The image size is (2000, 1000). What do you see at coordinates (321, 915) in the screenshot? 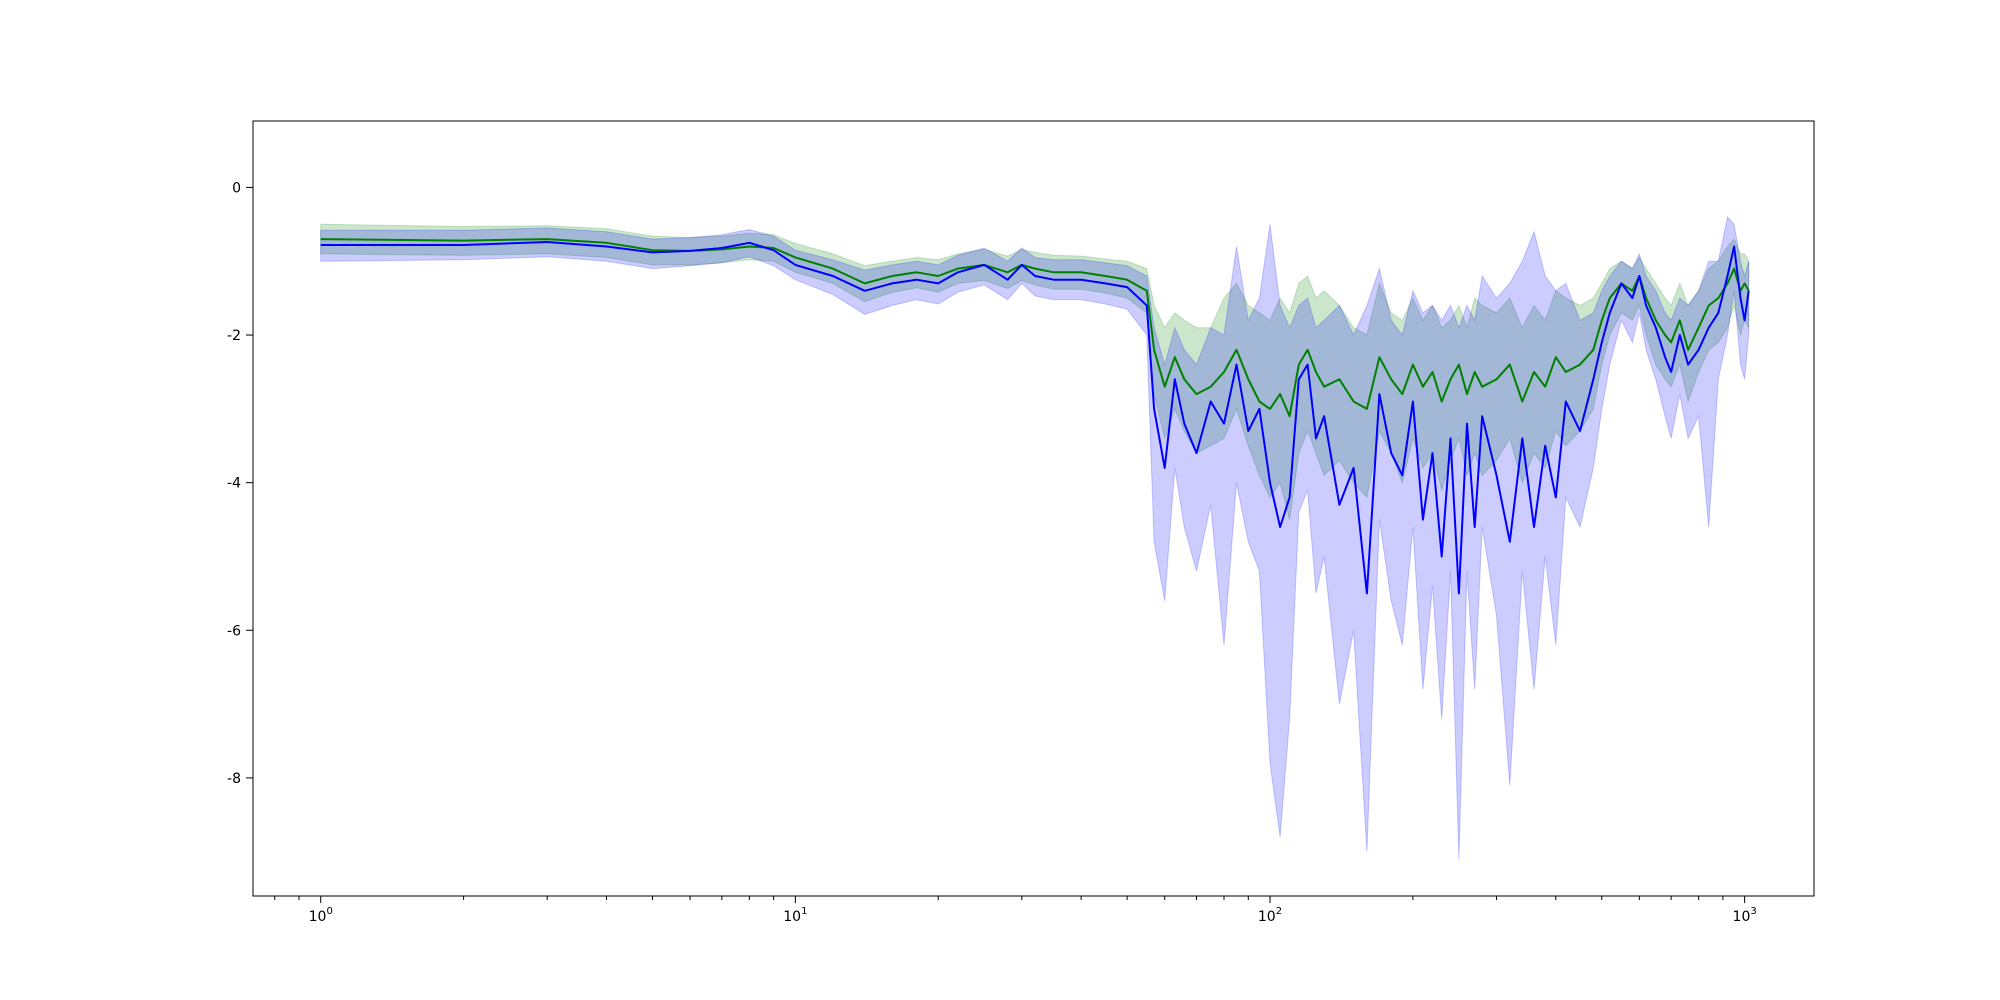
I see `x-tick-label: 10⁰` at bounding box center [321, 915].